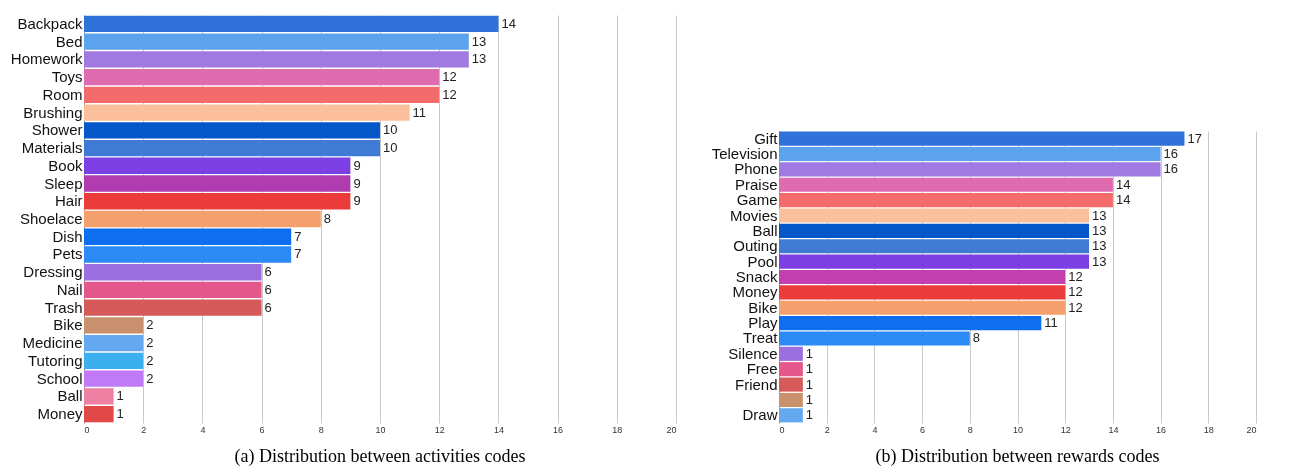 This screenshot has width=1299, height=475. What do you see at coordinates (763, 323) in the screenshot?
I see `y-tick-label: Play` at bounding box center [763, 323].